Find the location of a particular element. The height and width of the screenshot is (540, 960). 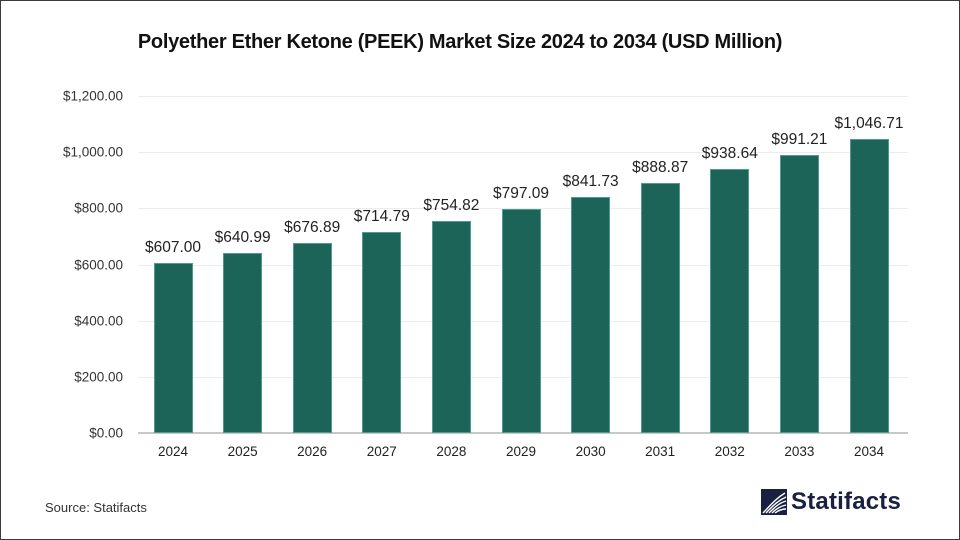

x-tick-label: 2027 is located at coordinates (381, 451).